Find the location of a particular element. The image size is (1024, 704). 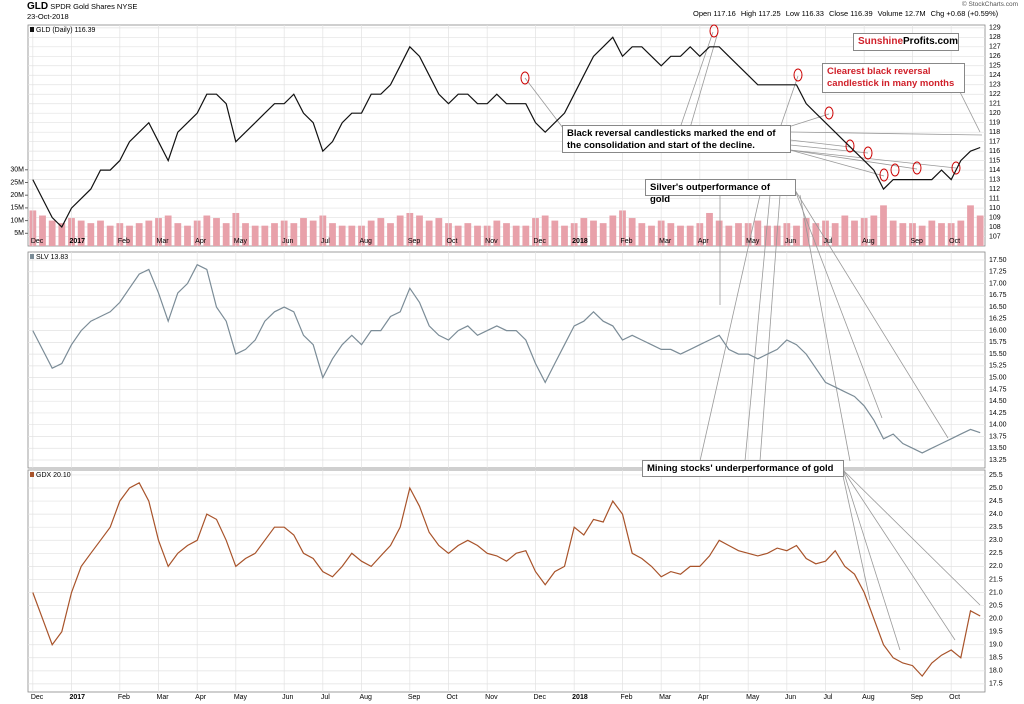

quote-item: Chg +0.68 (+0.59%) is located at coordinates (964, 13).